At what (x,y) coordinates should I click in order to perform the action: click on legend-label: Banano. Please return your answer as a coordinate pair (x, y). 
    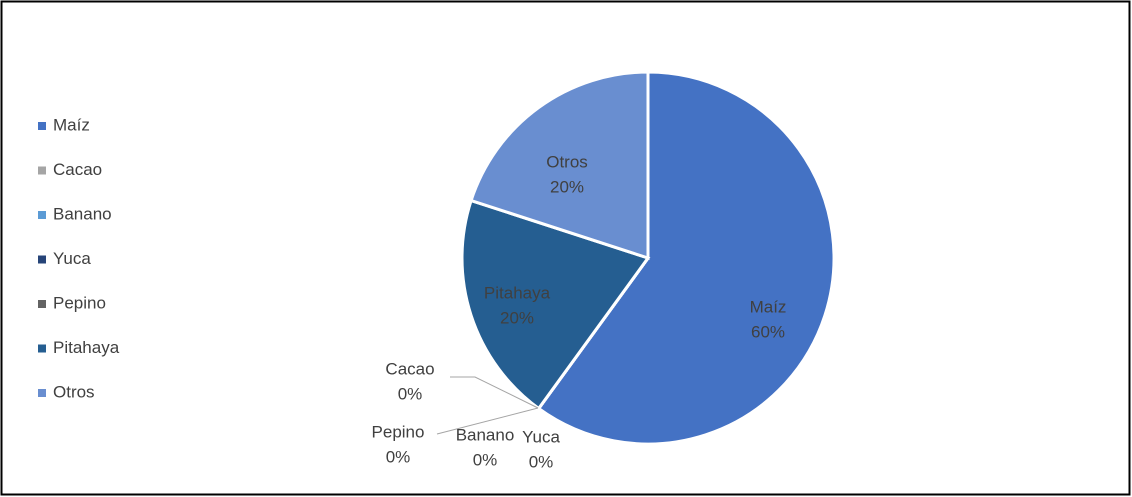
    Looking at the image, I should click on (82, 213).